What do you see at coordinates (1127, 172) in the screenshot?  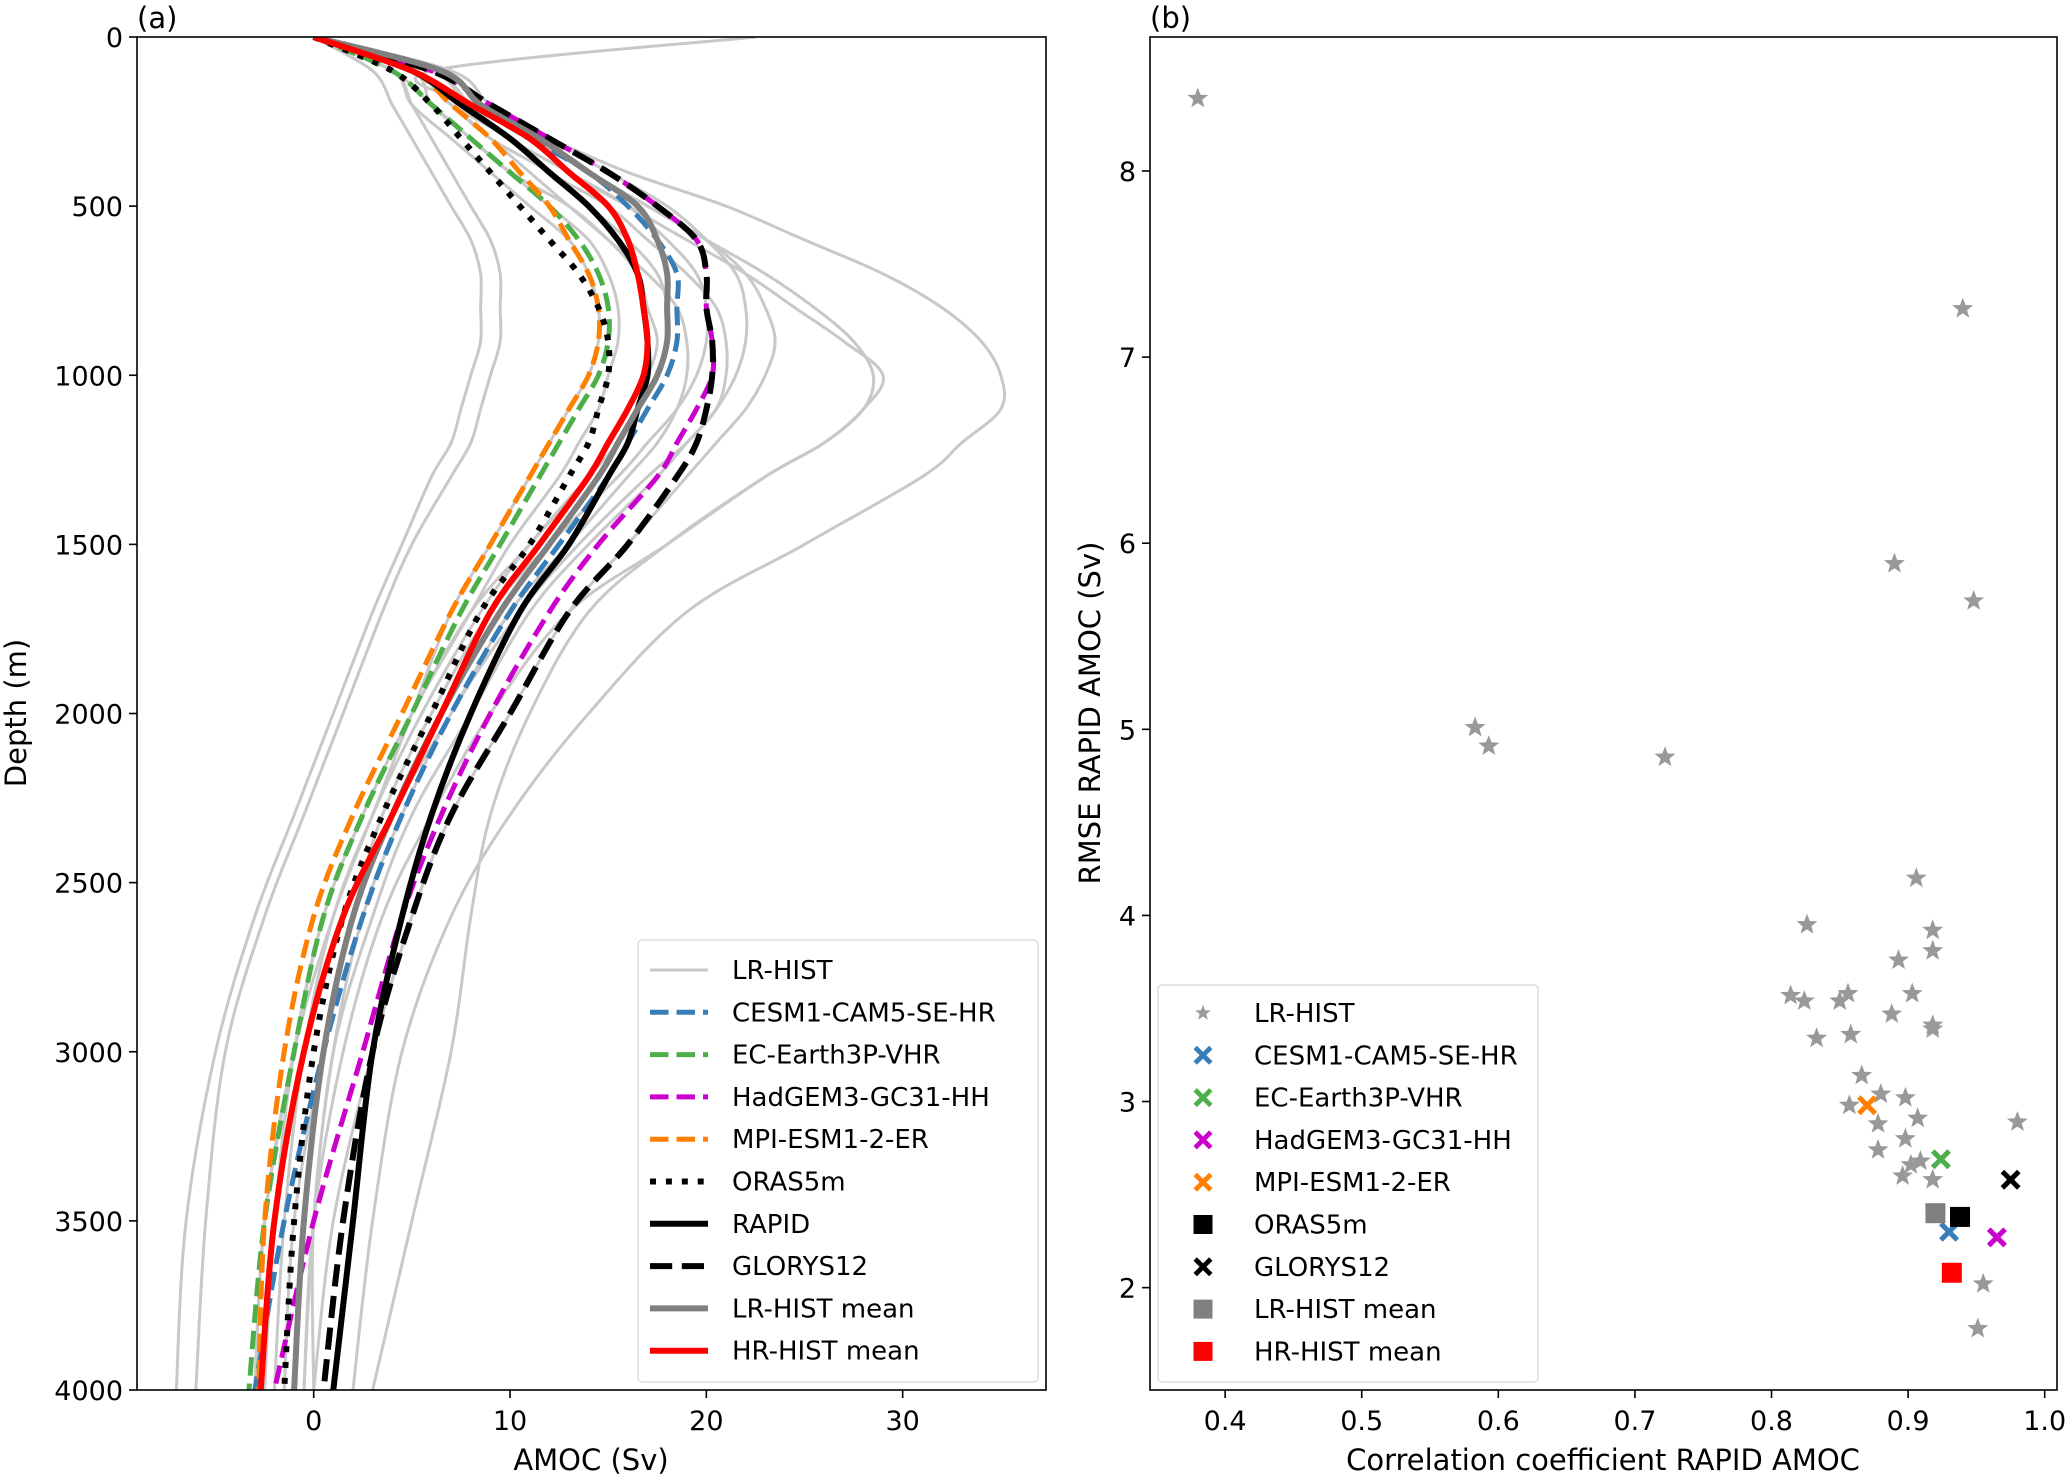 I see `y-tick-label: 8` at bounding box center [1127, 172].